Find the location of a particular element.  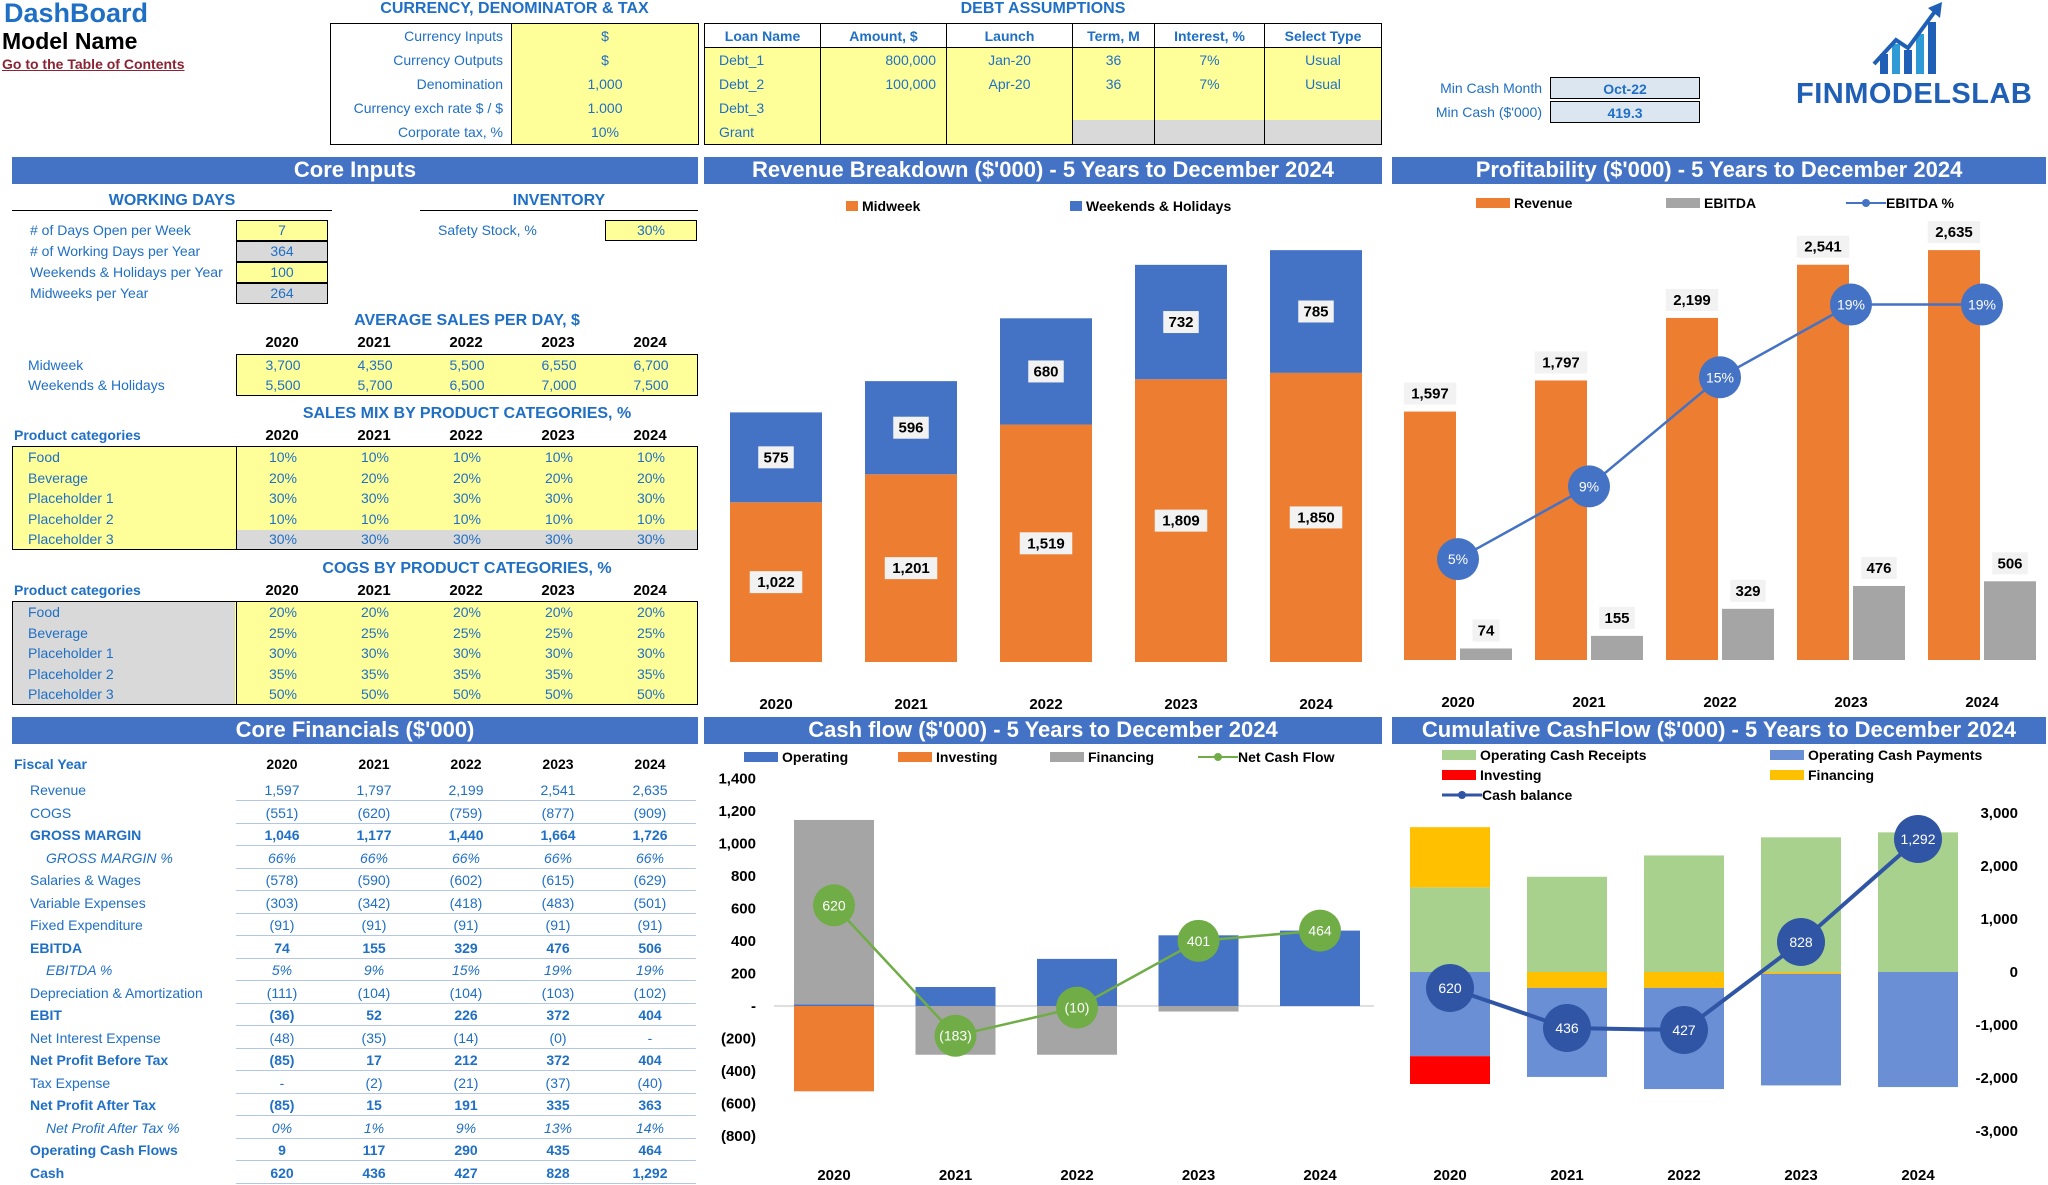

toc-link: Go to the Table of Contents is located at coordinates (93, 64).